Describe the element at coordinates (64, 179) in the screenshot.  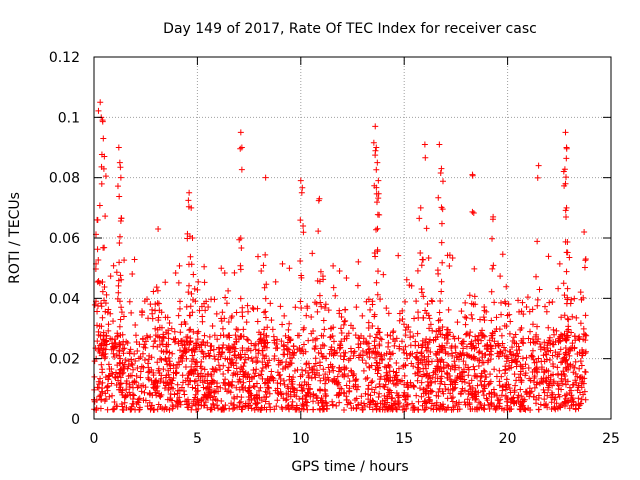
I see `y-tick-label: 0.08` at that location.